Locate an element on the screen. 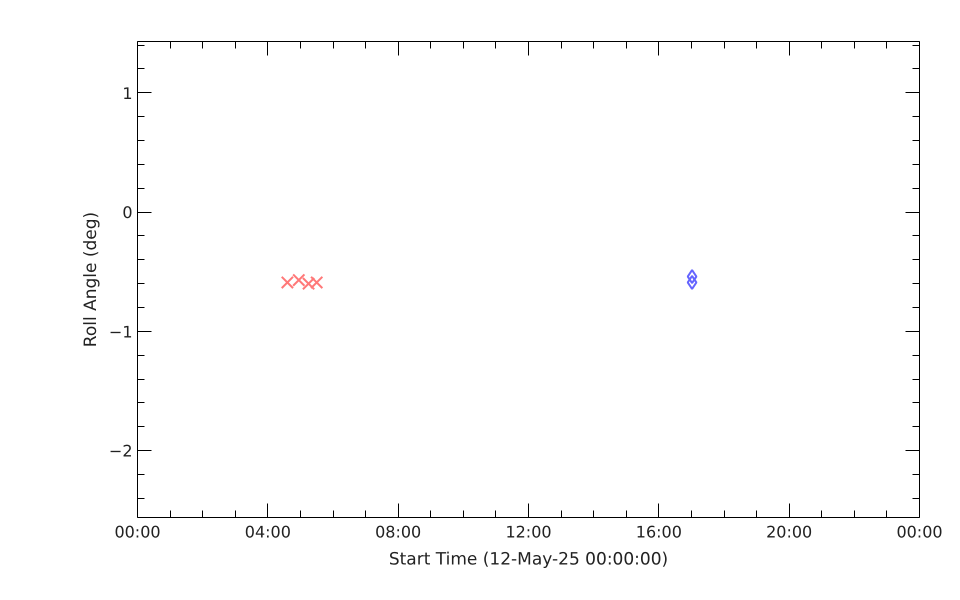 The width and height of the screenshot is (960, 600). x-tick-label: 12:00 is located at coordinates (528, 532).